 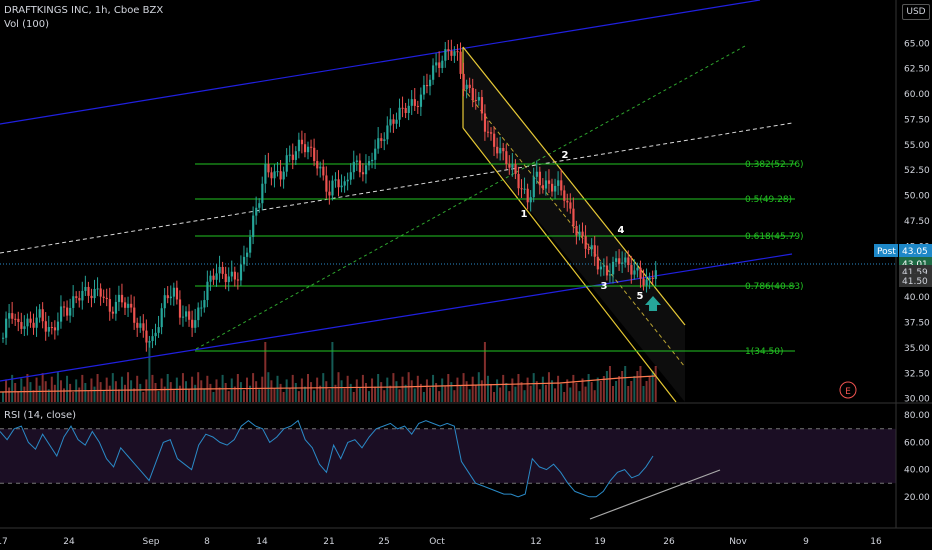 What do you see at coordinates (916, 12) in the screenshot?
I see `currency-button: USD` at bounding box center [916, 12].